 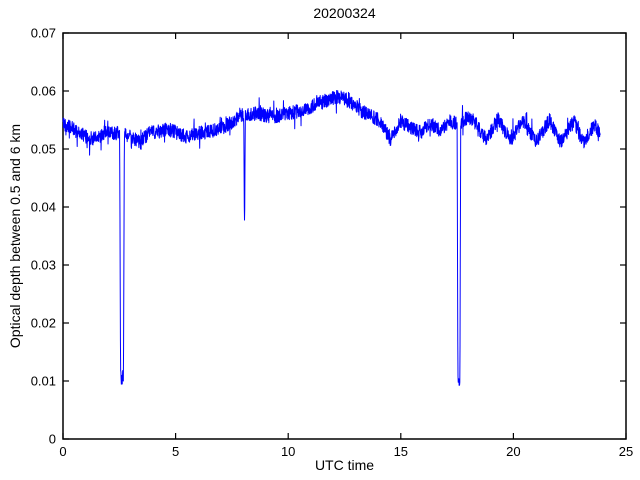 What do you see at coordinates (43, 265) in the screenshot?
I see `y-tick-label: 0.03` at bounding box center [43, 265].